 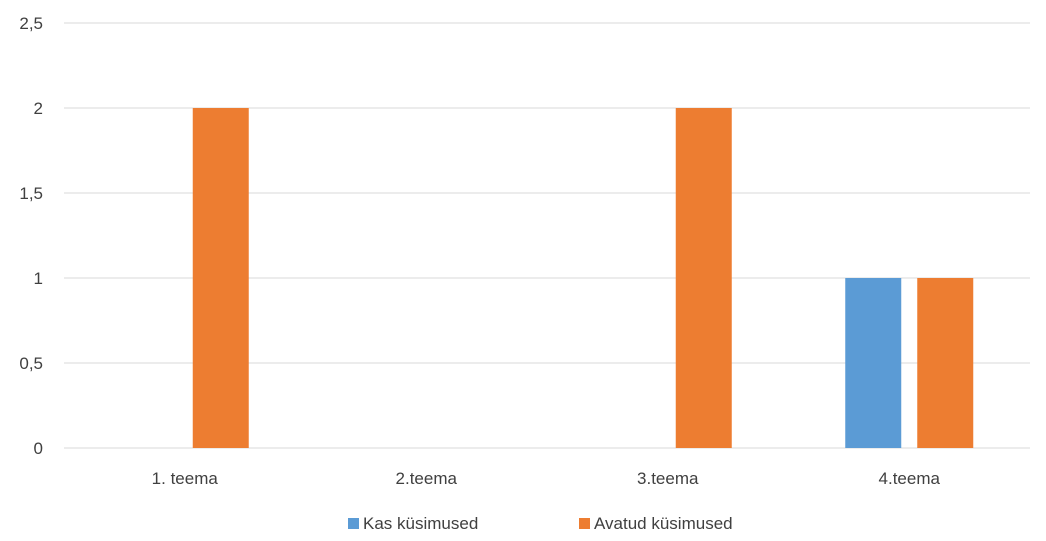 I want to click on x-axis: 1. teema 2.teema 3.teema 4.teema, so click(x=546, y=478).